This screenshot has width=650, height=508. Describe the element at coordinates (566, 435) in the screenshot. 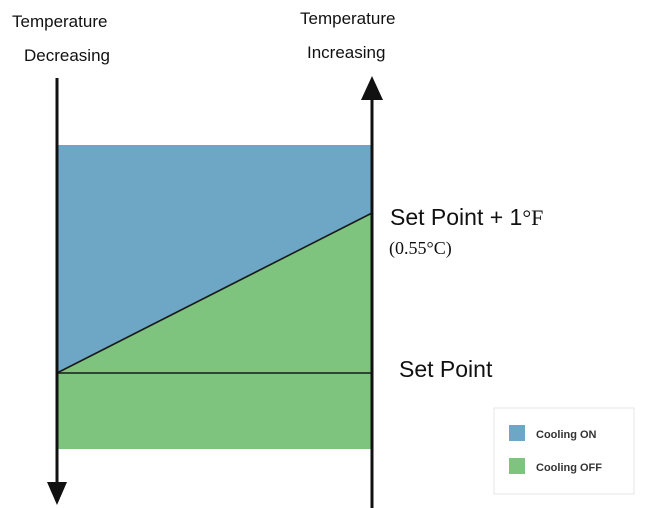

I see `legend-label-cooling-on: Cooling ON` at that location.